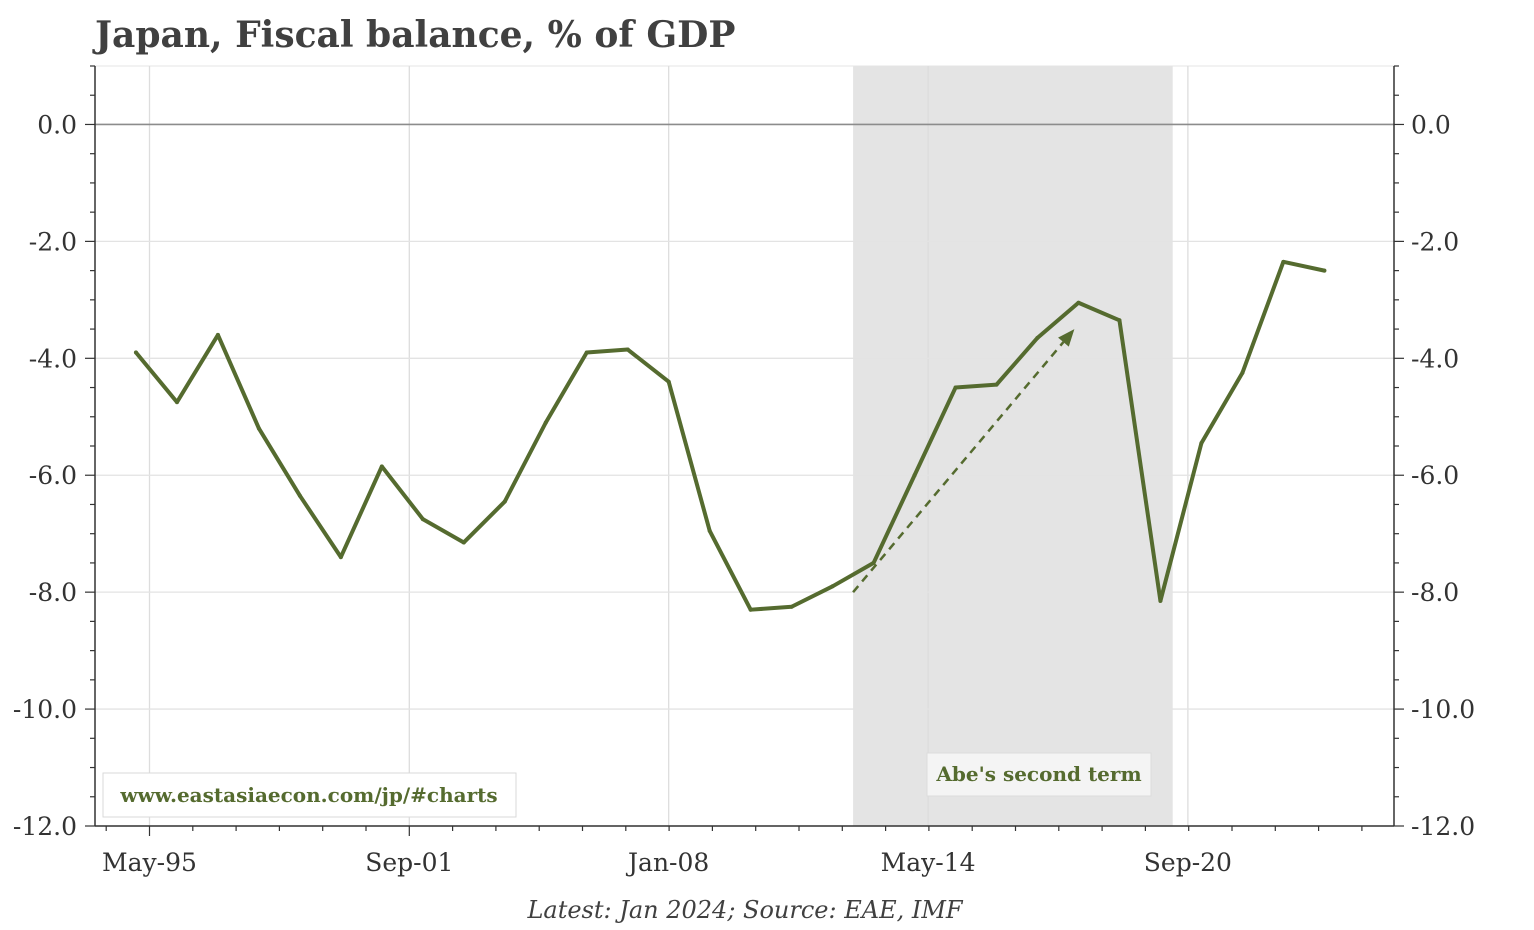 The image size is (1534, 930). What do you see at coordinates (53, 475) in the screenshot?
I see `y-tick-label-left: -6.0` at bounding box center [53, 475].